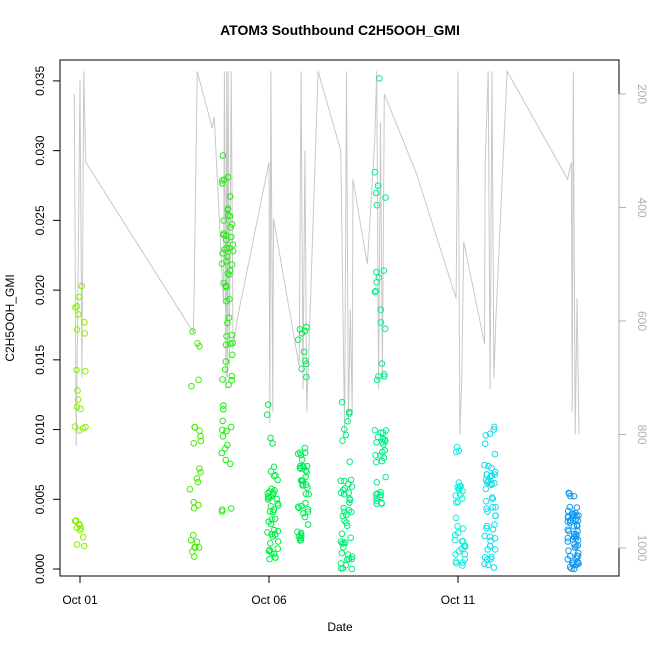 The image size is (650, 650). I want to click on chart-title: ATOM3 Southbound C2H5OOH_GMI, so click(340, 30).